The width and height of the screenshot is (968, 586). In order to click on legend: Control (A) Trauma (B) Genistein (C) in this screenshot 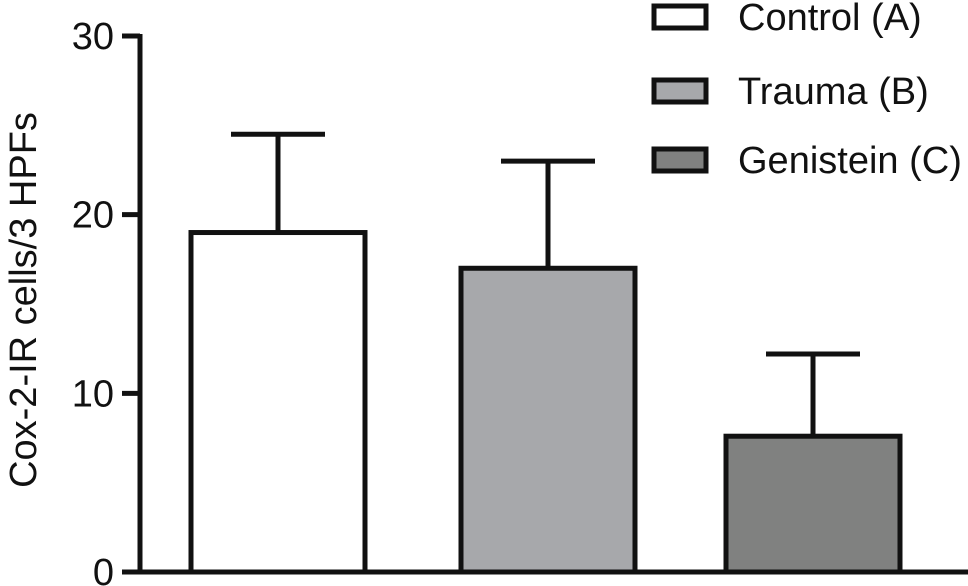, I will do `click(806, 91)`.